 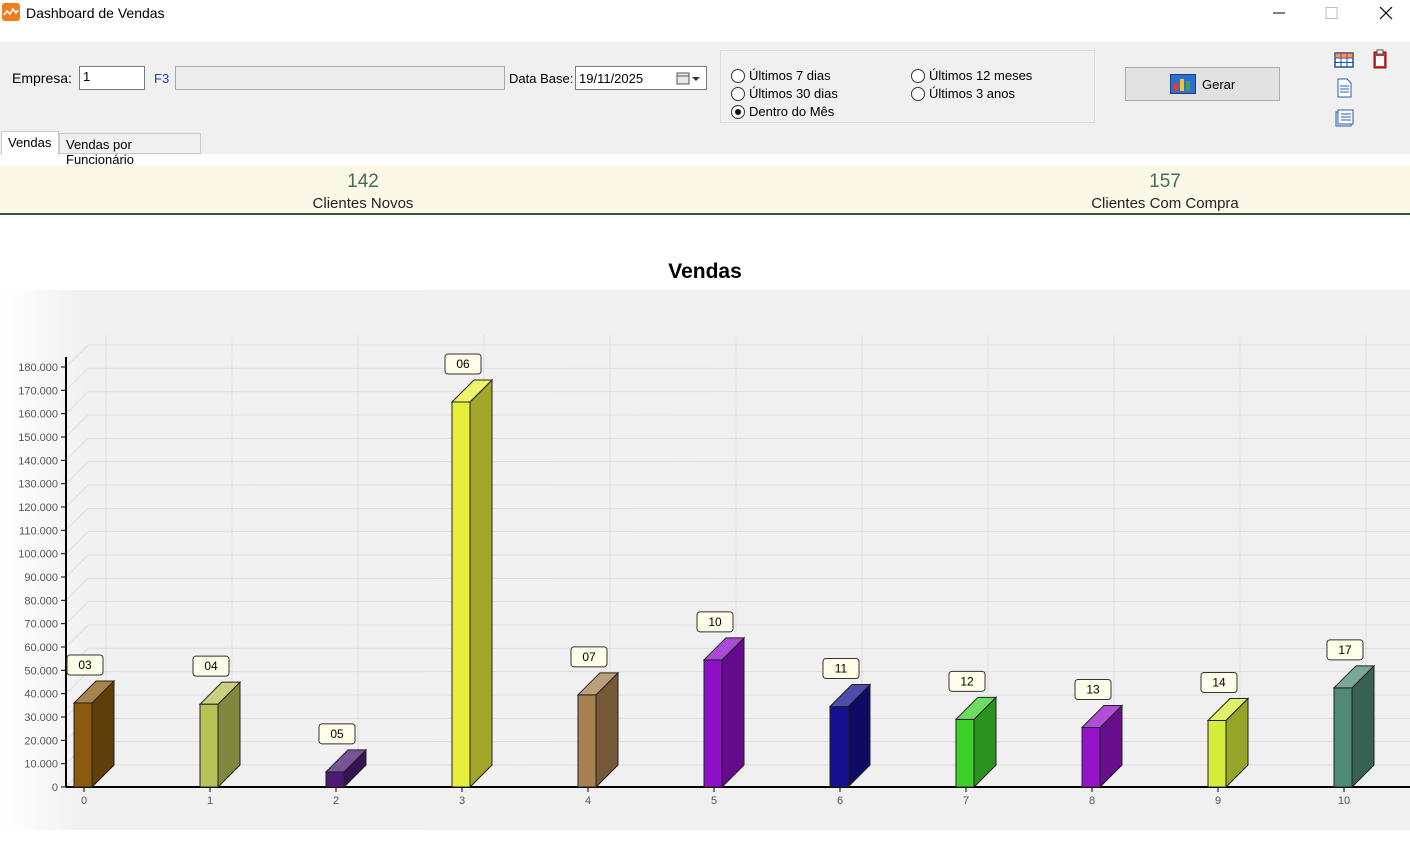 I want to click on x-tick-label: 0, so click(x=84, y=801).